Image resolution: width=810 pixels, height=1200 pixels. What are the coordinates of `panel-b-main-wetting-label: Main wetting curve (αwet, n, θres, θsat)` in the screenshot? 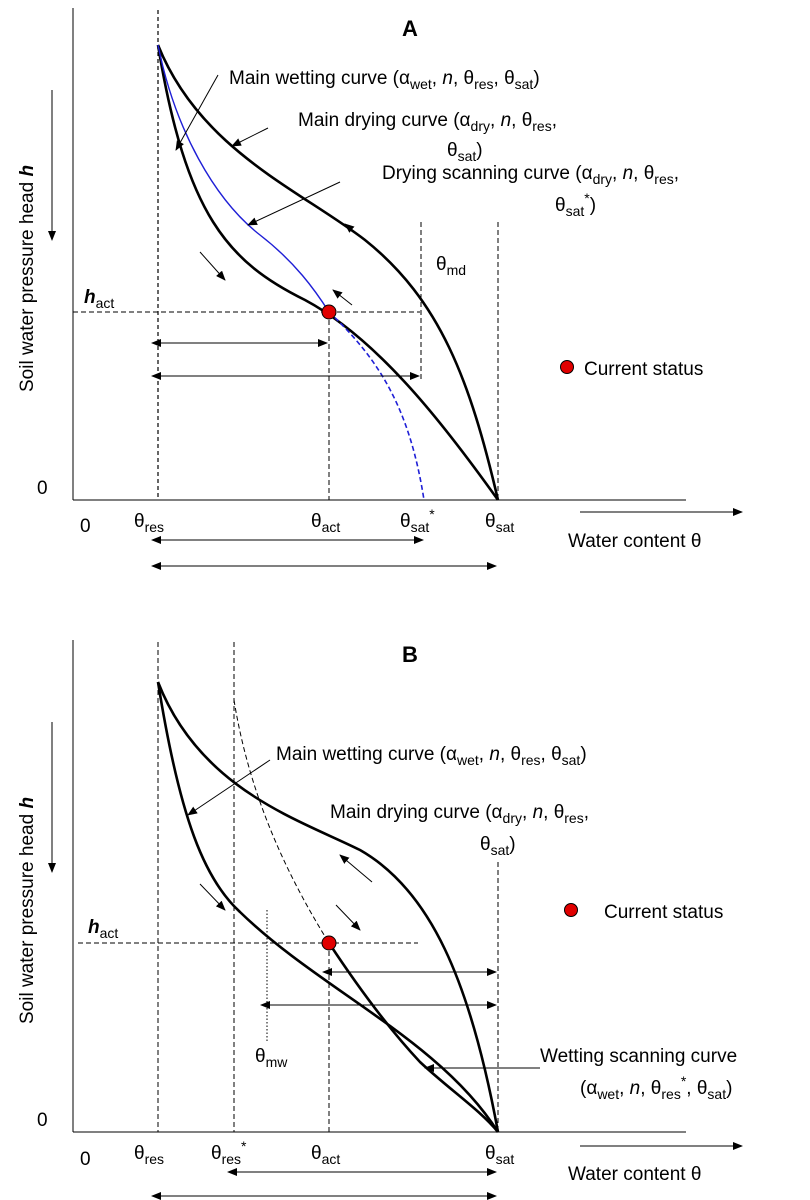 It's located at (431, 756).